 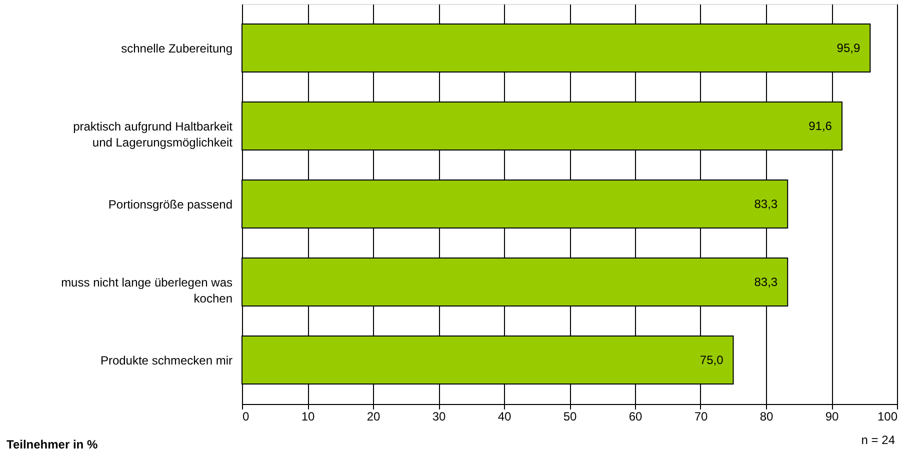 What do you see at coordinates (878, 440) in the screenshot?
I see `text: n = 24` at bounding box center [878, 440].